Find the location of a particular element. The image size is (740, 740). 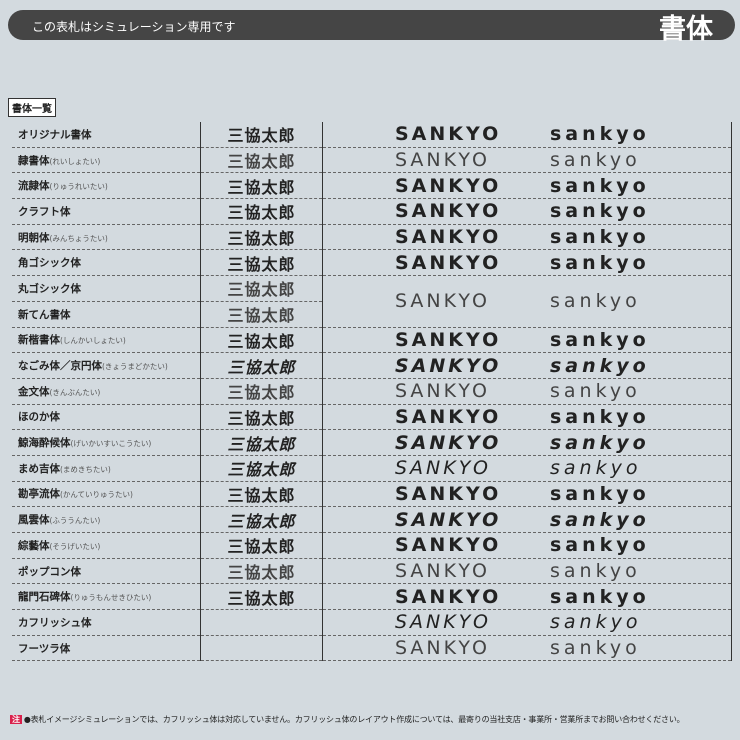

font-row: なごみ体／京円体(きょうまどかたい) 三協太郎 SANKYO sankyo is located at coordinates (372, 365).